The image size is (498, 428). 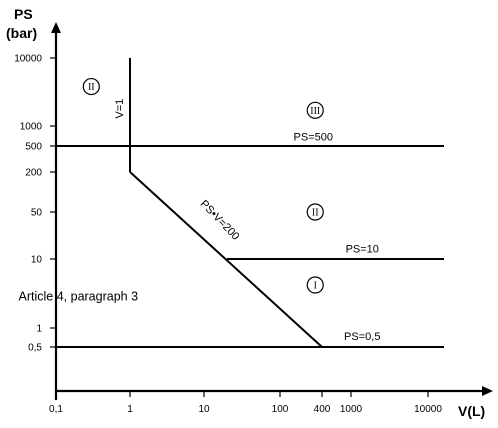 I want to click on y-axis-label-line1: PS, so click(x=23, y=14).